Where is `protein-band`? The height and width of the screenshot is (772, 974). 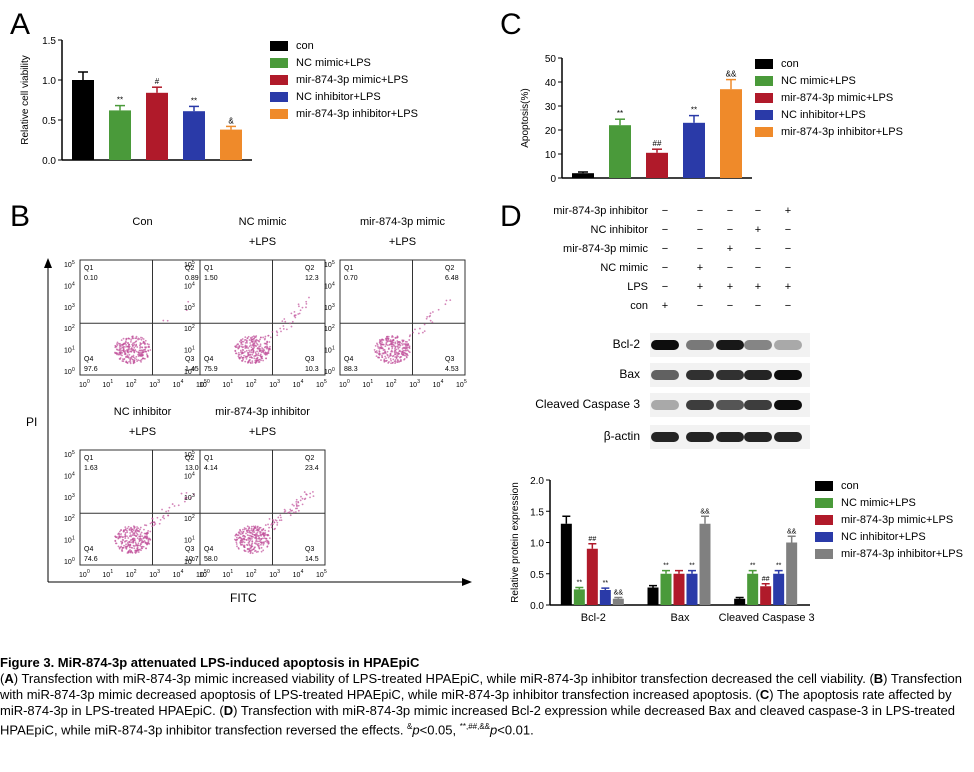
protein-band is located at coordinates (788, 345).